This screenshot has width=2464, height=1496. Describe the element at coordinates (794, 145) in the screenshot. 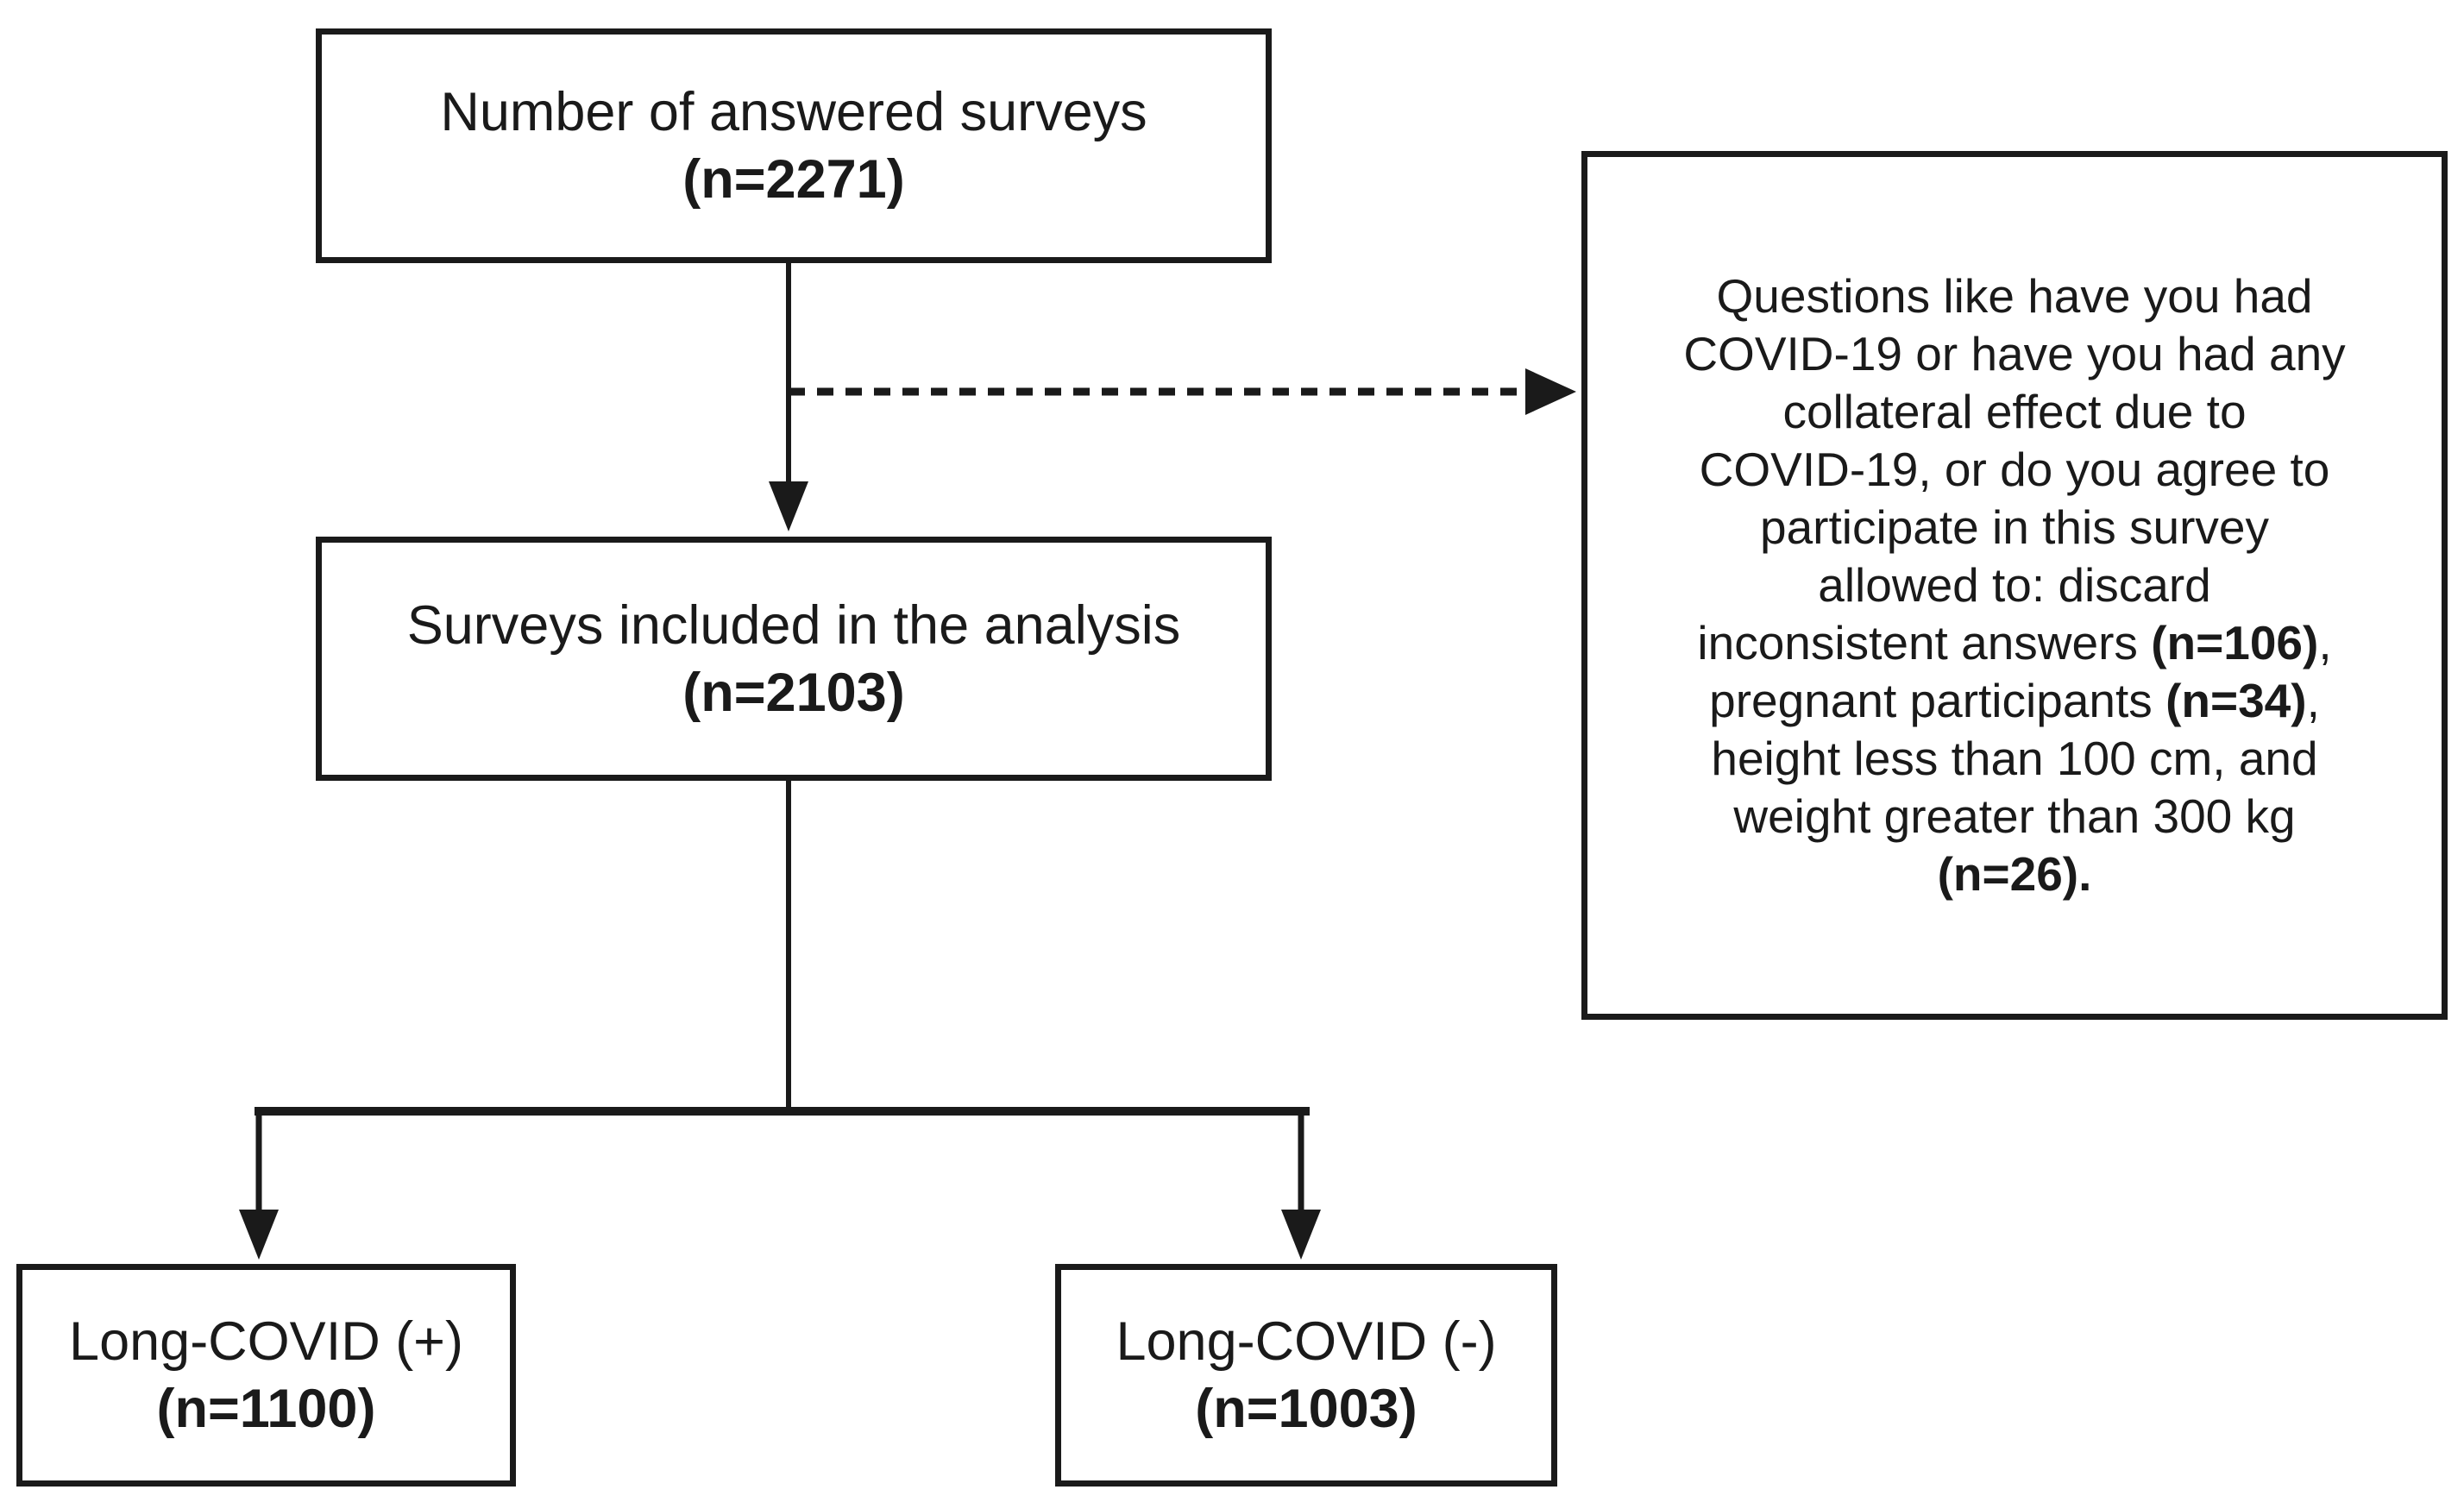

I see `box-answered-surveys: Number of answered surveys (n=2271)` at that location.